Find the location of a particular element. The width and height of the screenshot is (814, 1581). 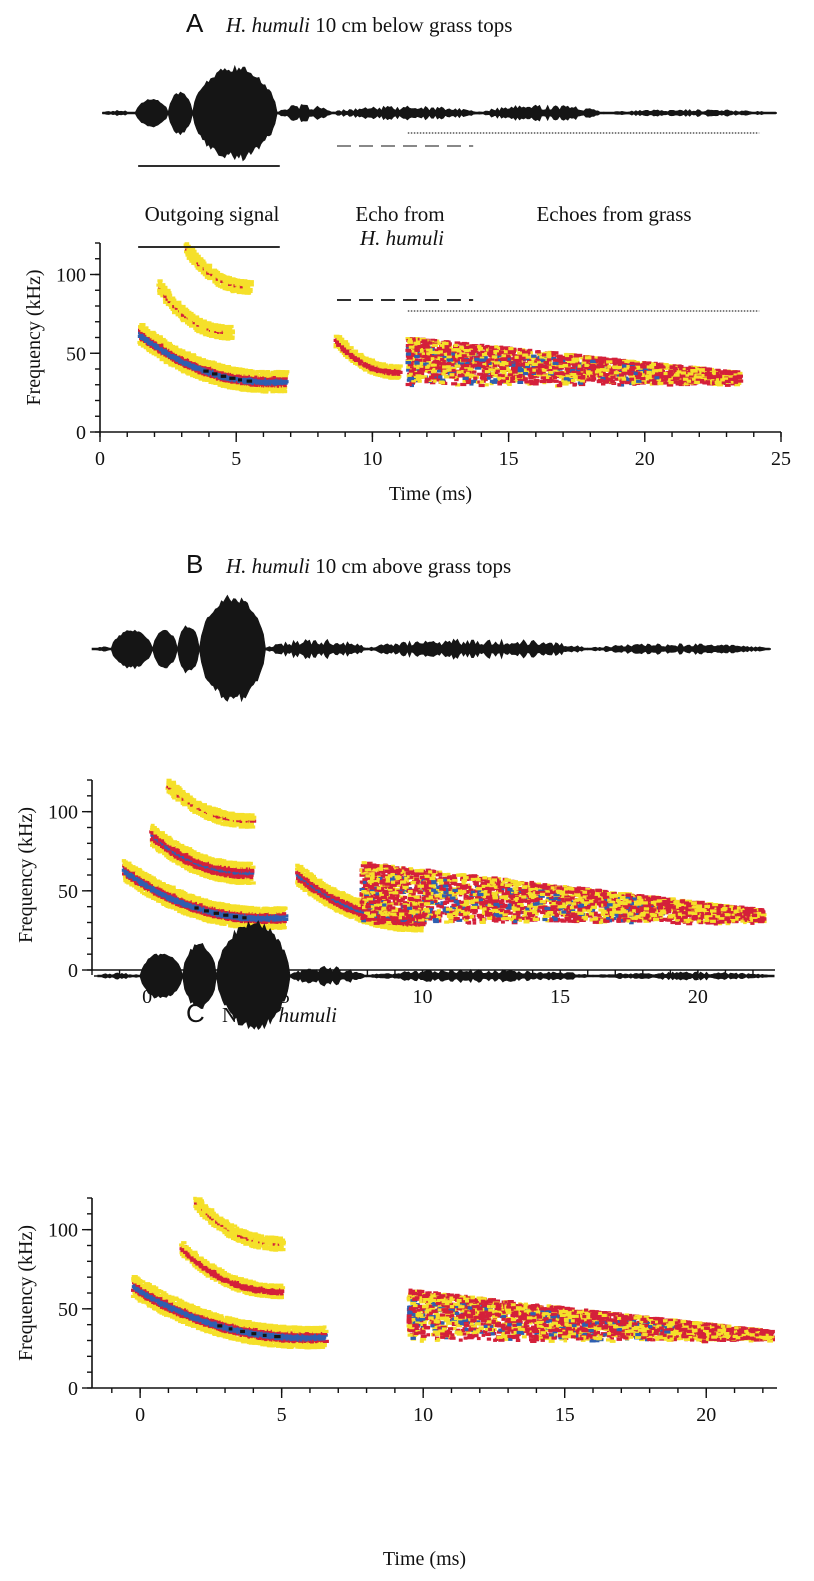

y-axis-label: Frequency (kHz) is located at coordinates (34, 337).